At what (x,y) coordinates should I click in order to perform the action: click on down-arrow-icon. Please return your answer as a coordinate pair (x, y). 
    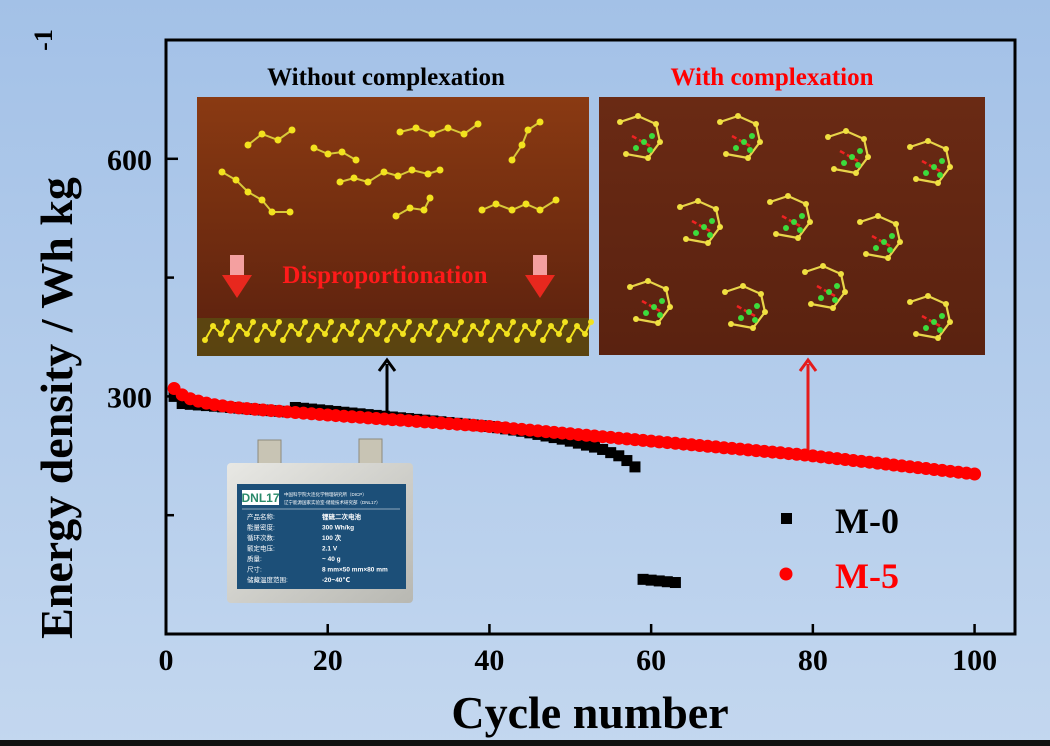
    Looking at the image, I should click on (540, 276).